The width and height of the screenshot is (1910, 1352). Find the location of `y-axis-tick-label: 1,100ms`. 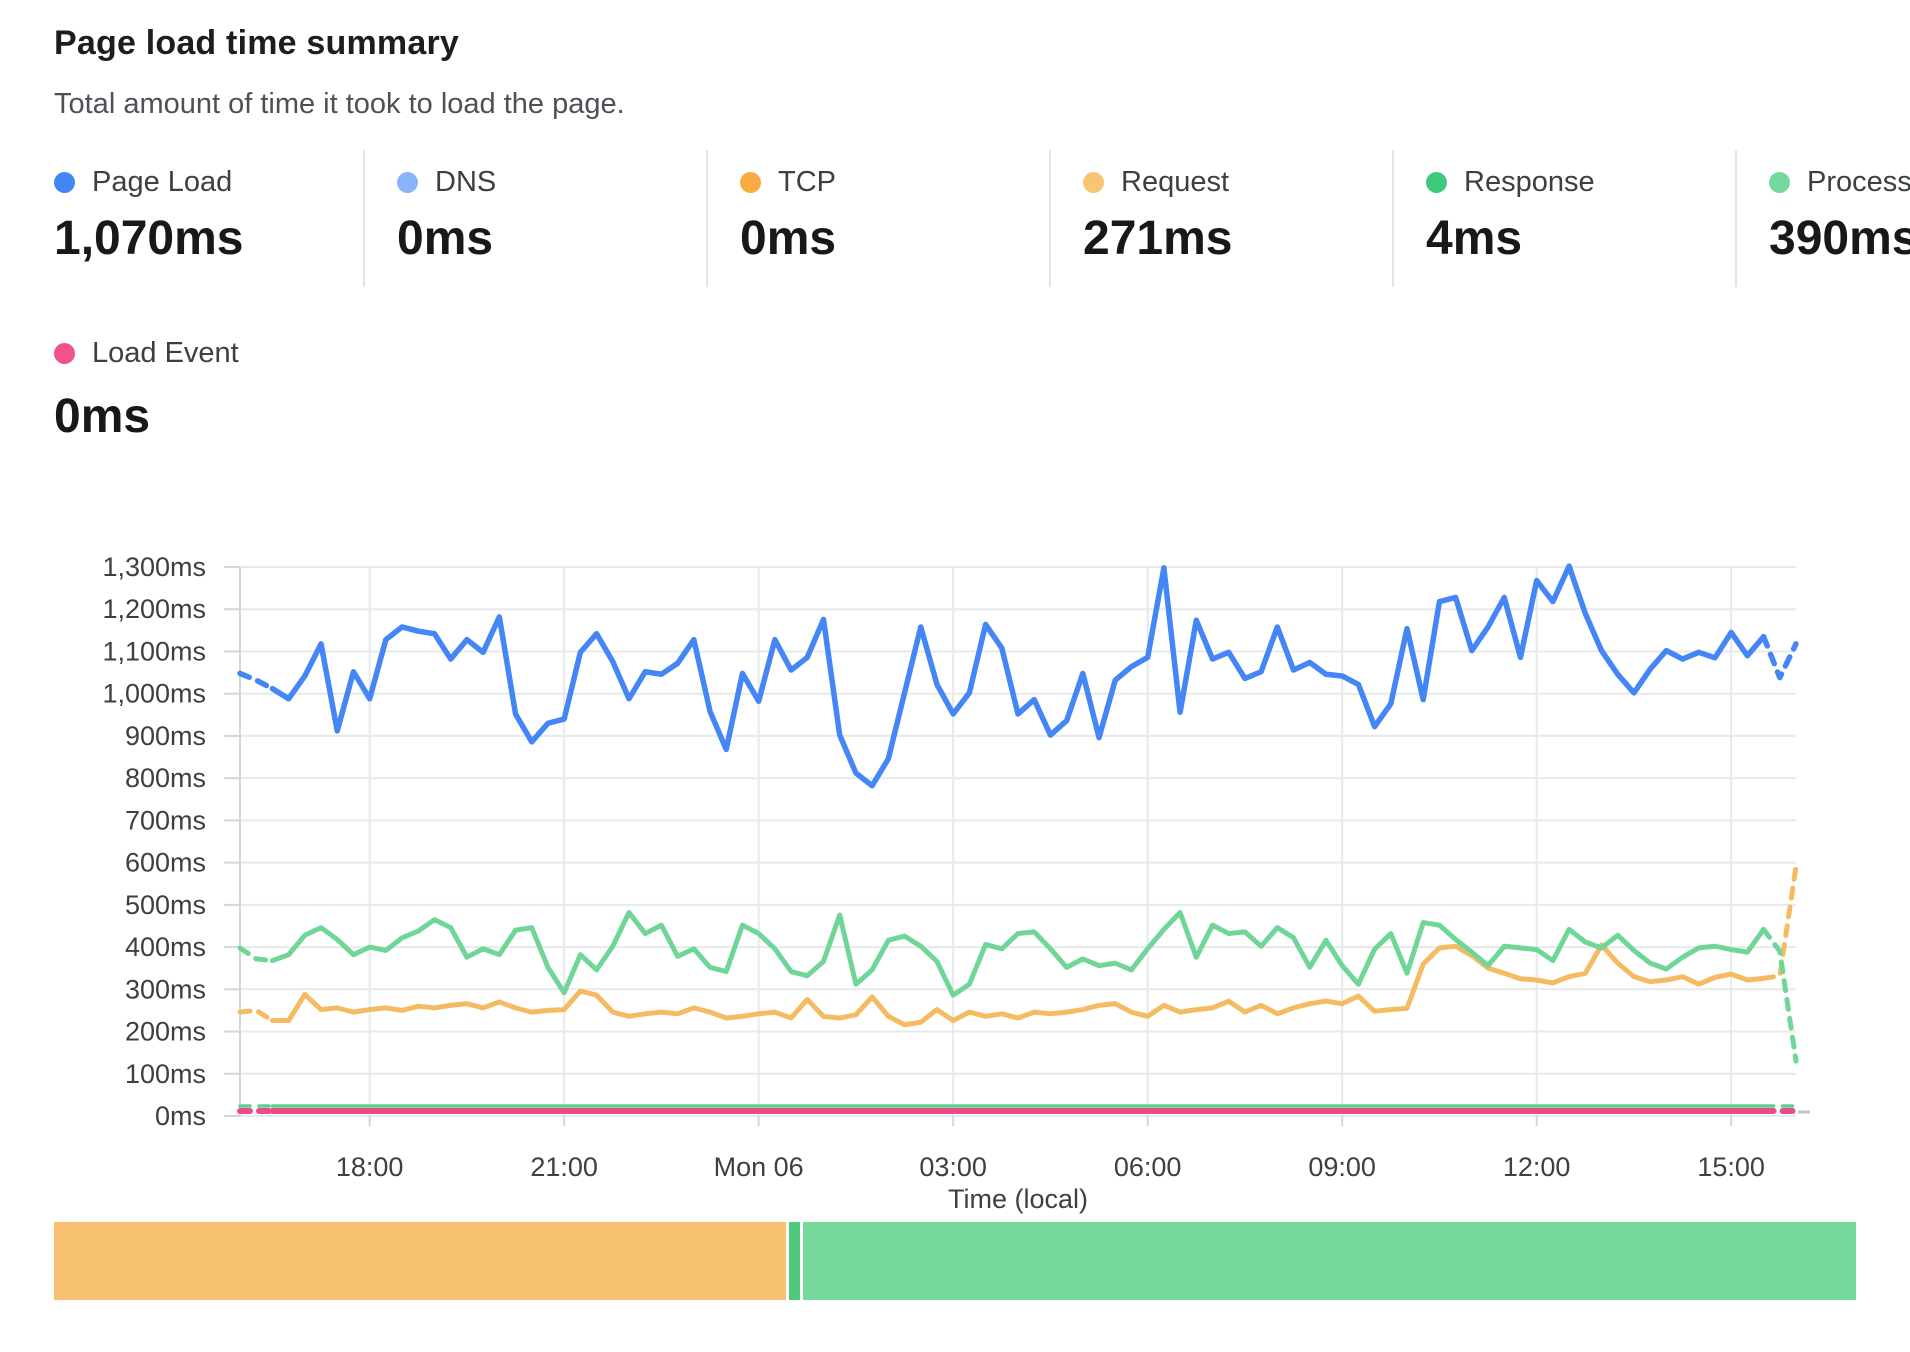

y-axis-tick-label: 1,100ms is located at coordinates (154, 651).